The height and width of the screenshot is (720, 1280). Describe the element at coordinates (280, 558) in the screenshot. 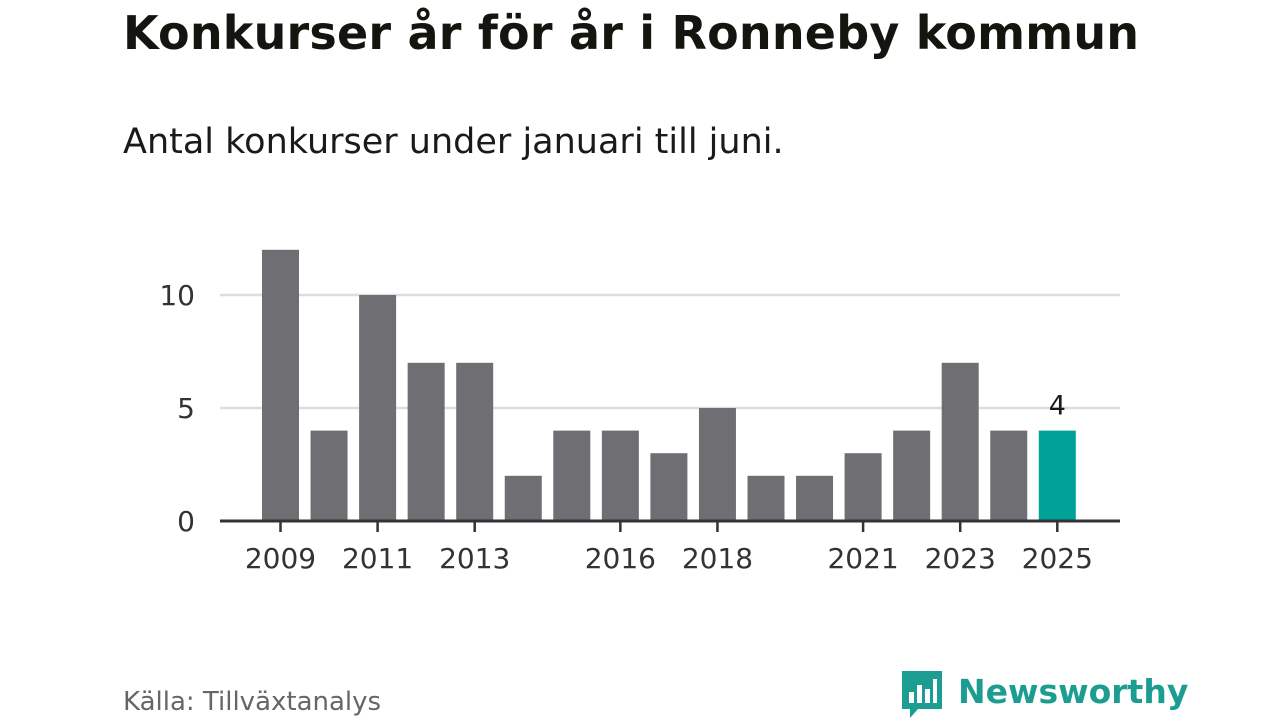

I see `x-tick-label-2009: 2009` at that location.